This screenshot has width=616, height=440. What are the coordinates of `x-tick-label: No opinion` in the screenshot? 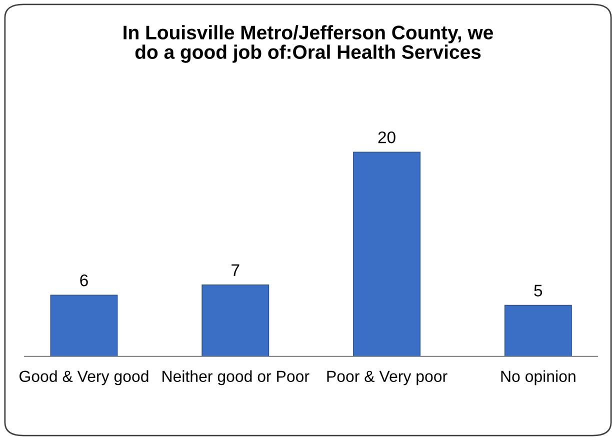 It's located at (538, 378).